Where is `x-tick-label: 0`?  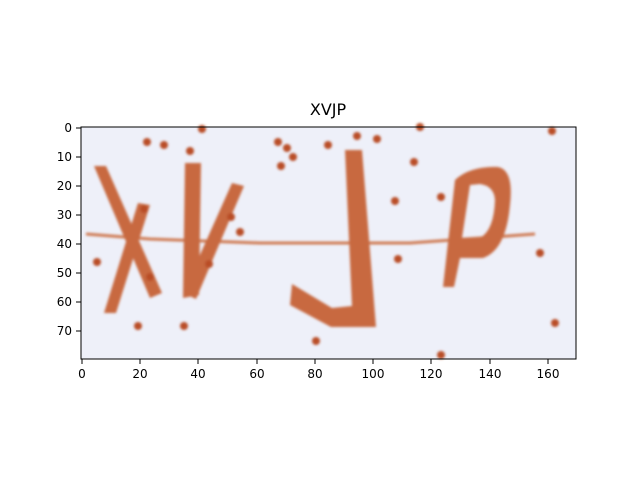 x-tick-label: 0 is located at coordinates (82, 374).